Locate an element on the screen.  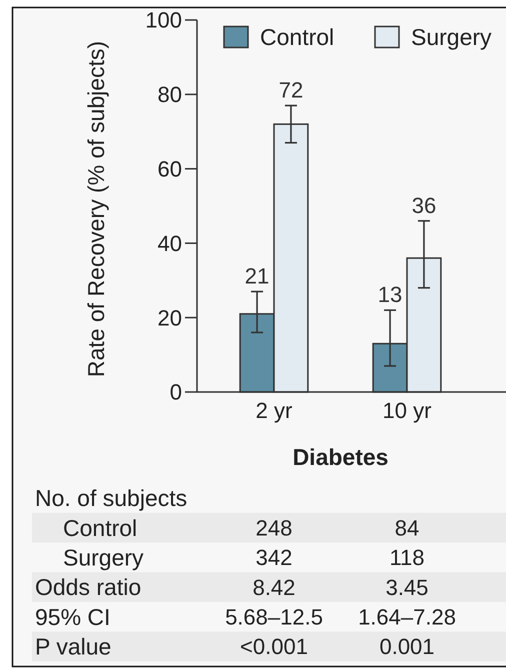
y-tick-label: 60 is located at coordinates (170, 169).